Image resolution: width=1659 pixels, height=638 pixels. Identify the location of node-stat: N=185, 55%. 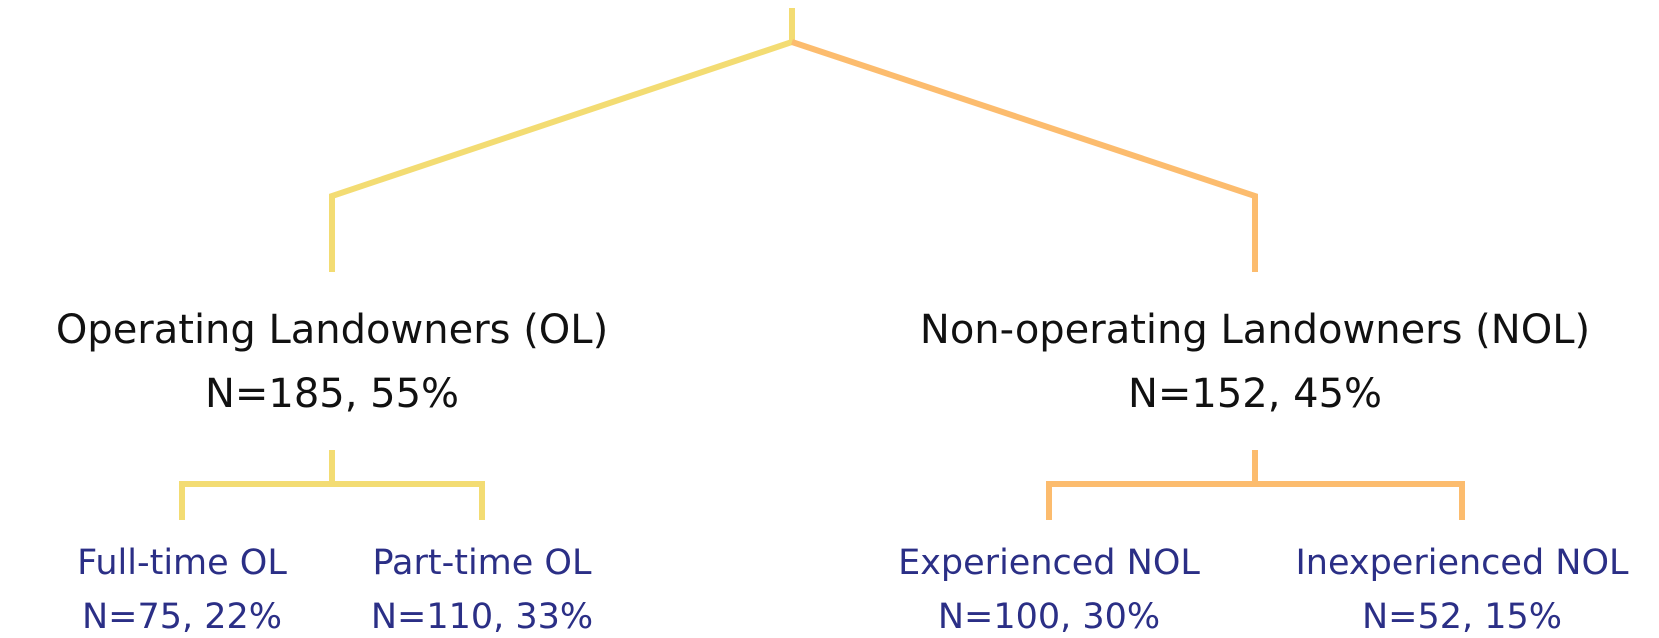
(332, 394).